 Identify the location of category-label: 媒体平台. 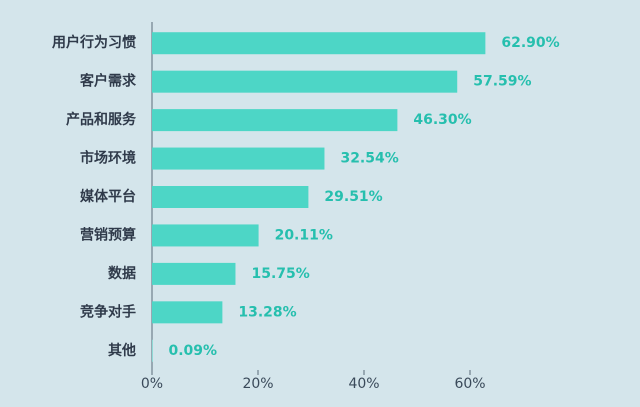
(107, 196).